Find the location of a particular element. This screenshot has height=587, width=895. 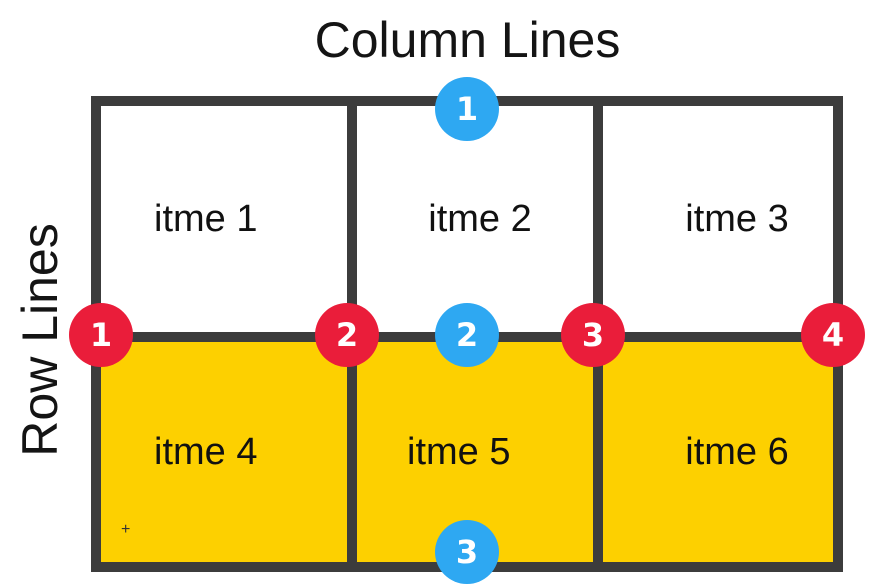

diagram-title: Column Lines is located at coordinates (467, 40).